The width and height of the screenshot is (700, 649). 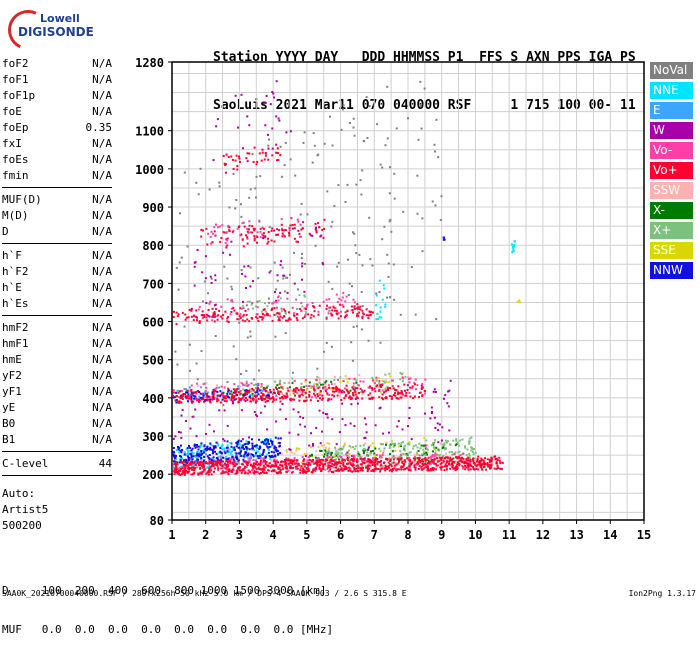 I want to click on y-tick-label: 1280, so click(x=149, y=63).